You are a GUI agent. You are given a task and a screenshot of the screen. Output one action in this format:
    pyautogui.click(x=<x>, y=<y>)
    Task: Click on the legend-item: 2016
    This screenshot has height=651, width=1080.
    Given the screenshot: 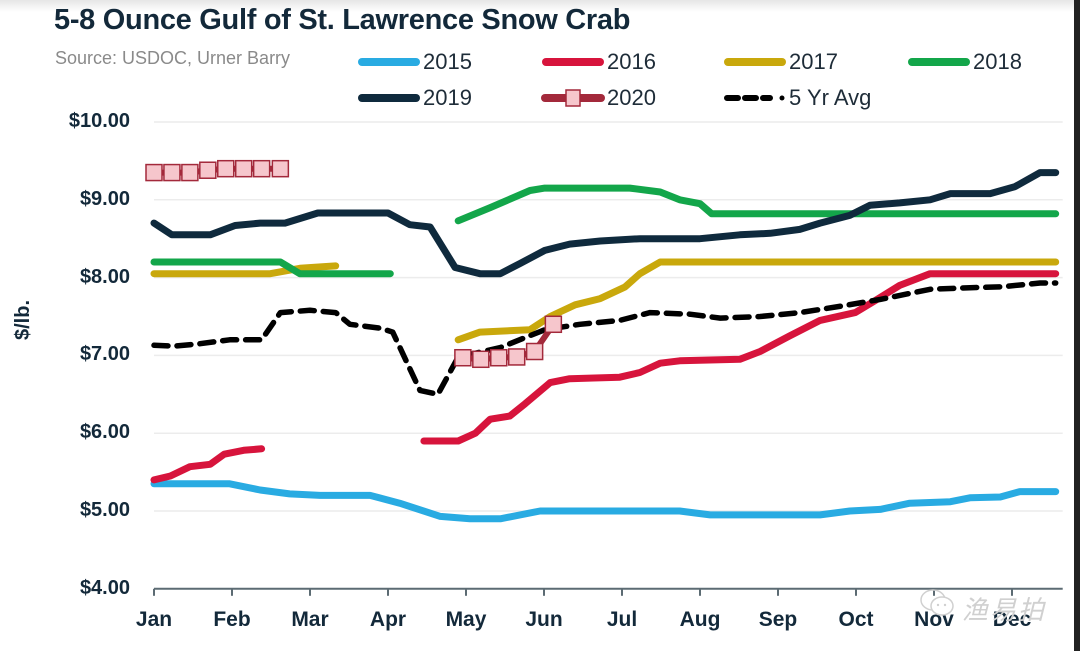 What is the action you would take?
    pyautogui.click(x=598, y=61)
    